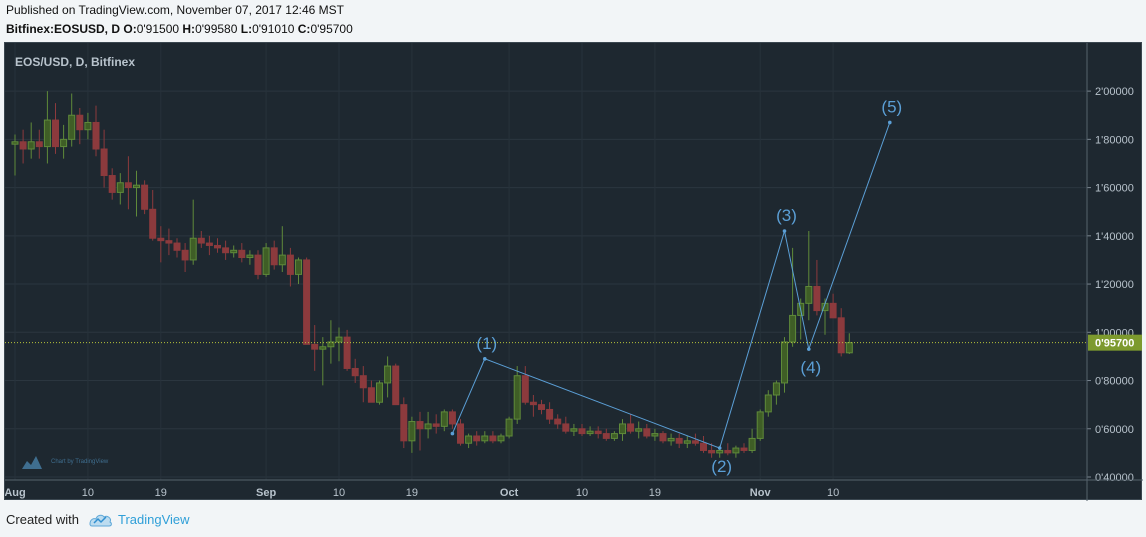  What do you see at coordinates (158, 29) in the screenshot?
I see `open-value: 0'91500` at bounding box center [158, 29].